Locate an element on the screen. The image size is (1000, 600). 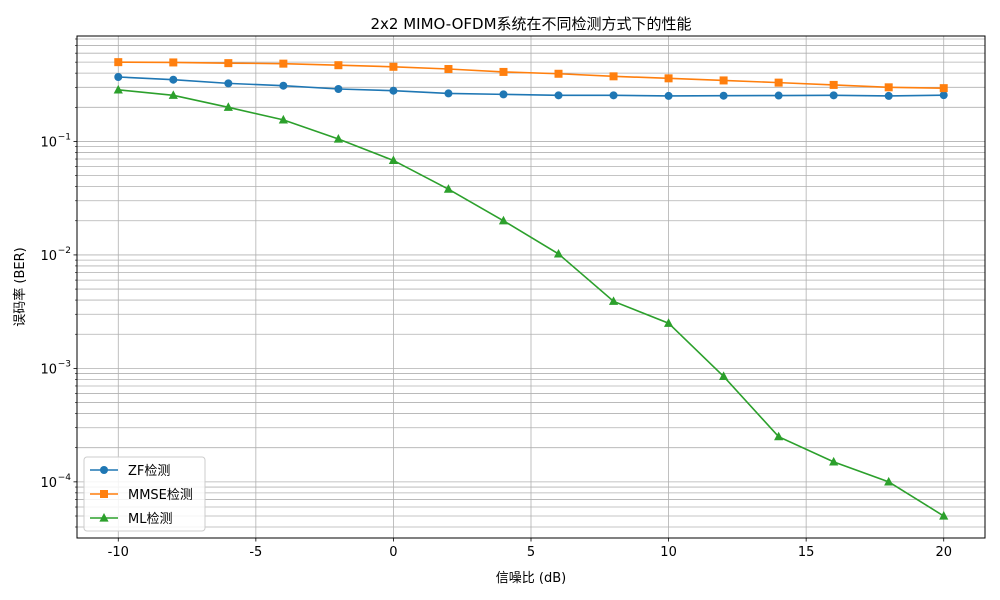
legend: ZF检测 MMSE检测 ML检测 is located at coordinates (144, 494).